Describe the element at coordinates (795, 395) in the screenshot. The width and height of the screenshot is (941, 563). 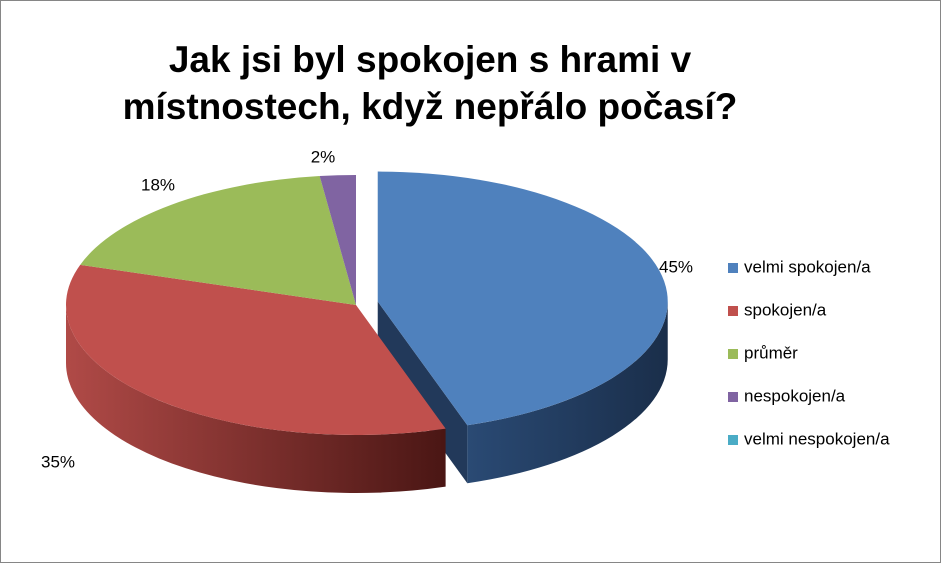
I see `legend-label: nespokojen/a` at that location.